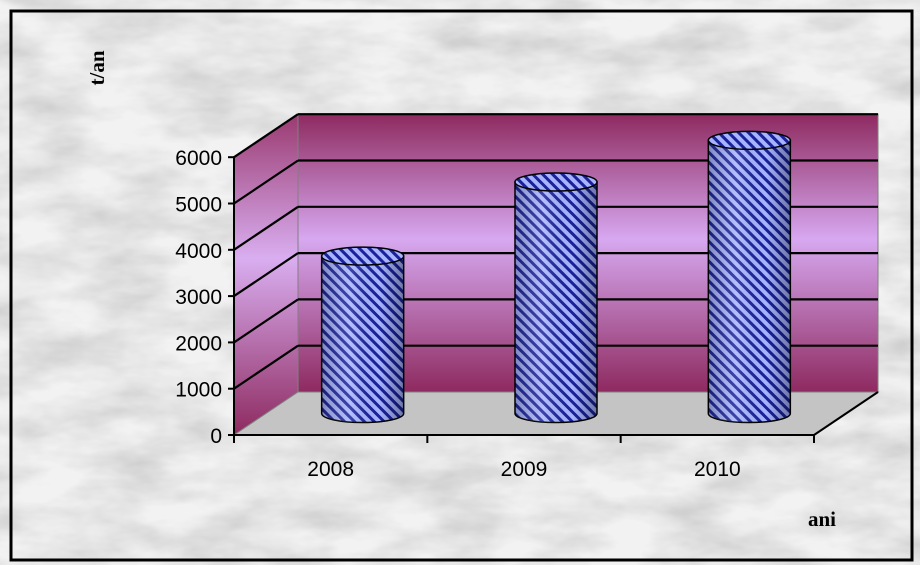 The width and height of the screenshot is (920, 565). I want to click on y-tick-label: 5000, so click(198, 205).